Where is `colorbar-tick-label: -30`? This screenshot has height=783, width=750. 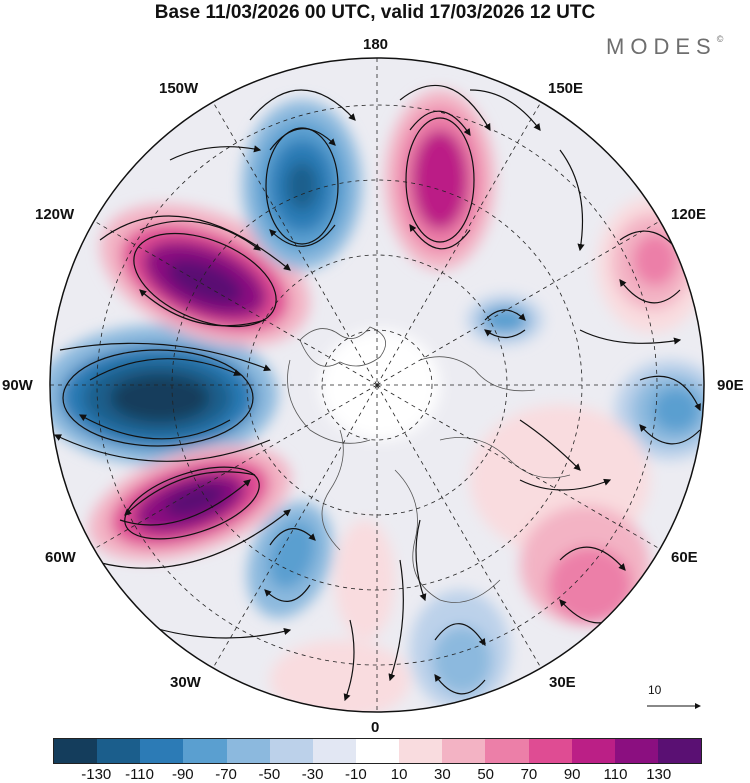 colorbar-tick-label: -30 is located at coordinates (312, 774).